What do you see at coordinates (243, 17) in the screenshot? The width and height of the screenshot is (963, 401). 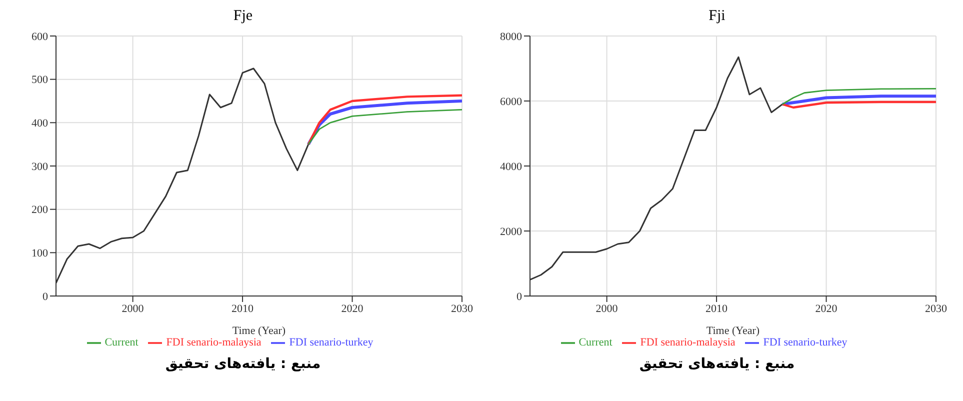 I see `chart-title: Fje` at bounding box center [243, 17].